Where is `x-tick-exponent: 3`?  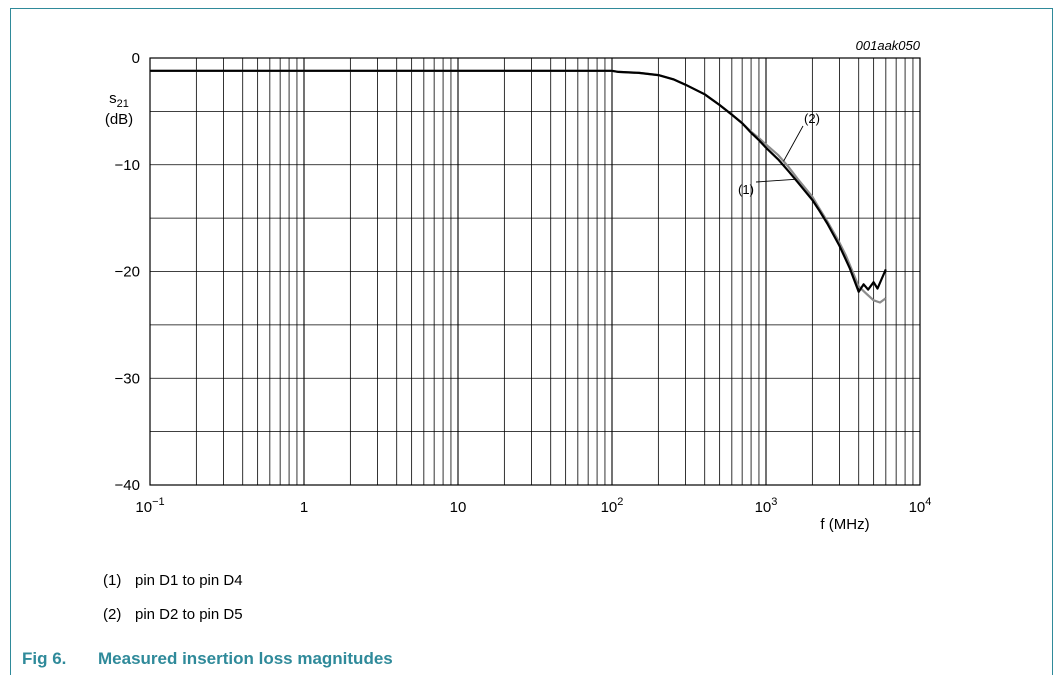 x-tick-exponent: 3 is located at coordinates (774, 502).